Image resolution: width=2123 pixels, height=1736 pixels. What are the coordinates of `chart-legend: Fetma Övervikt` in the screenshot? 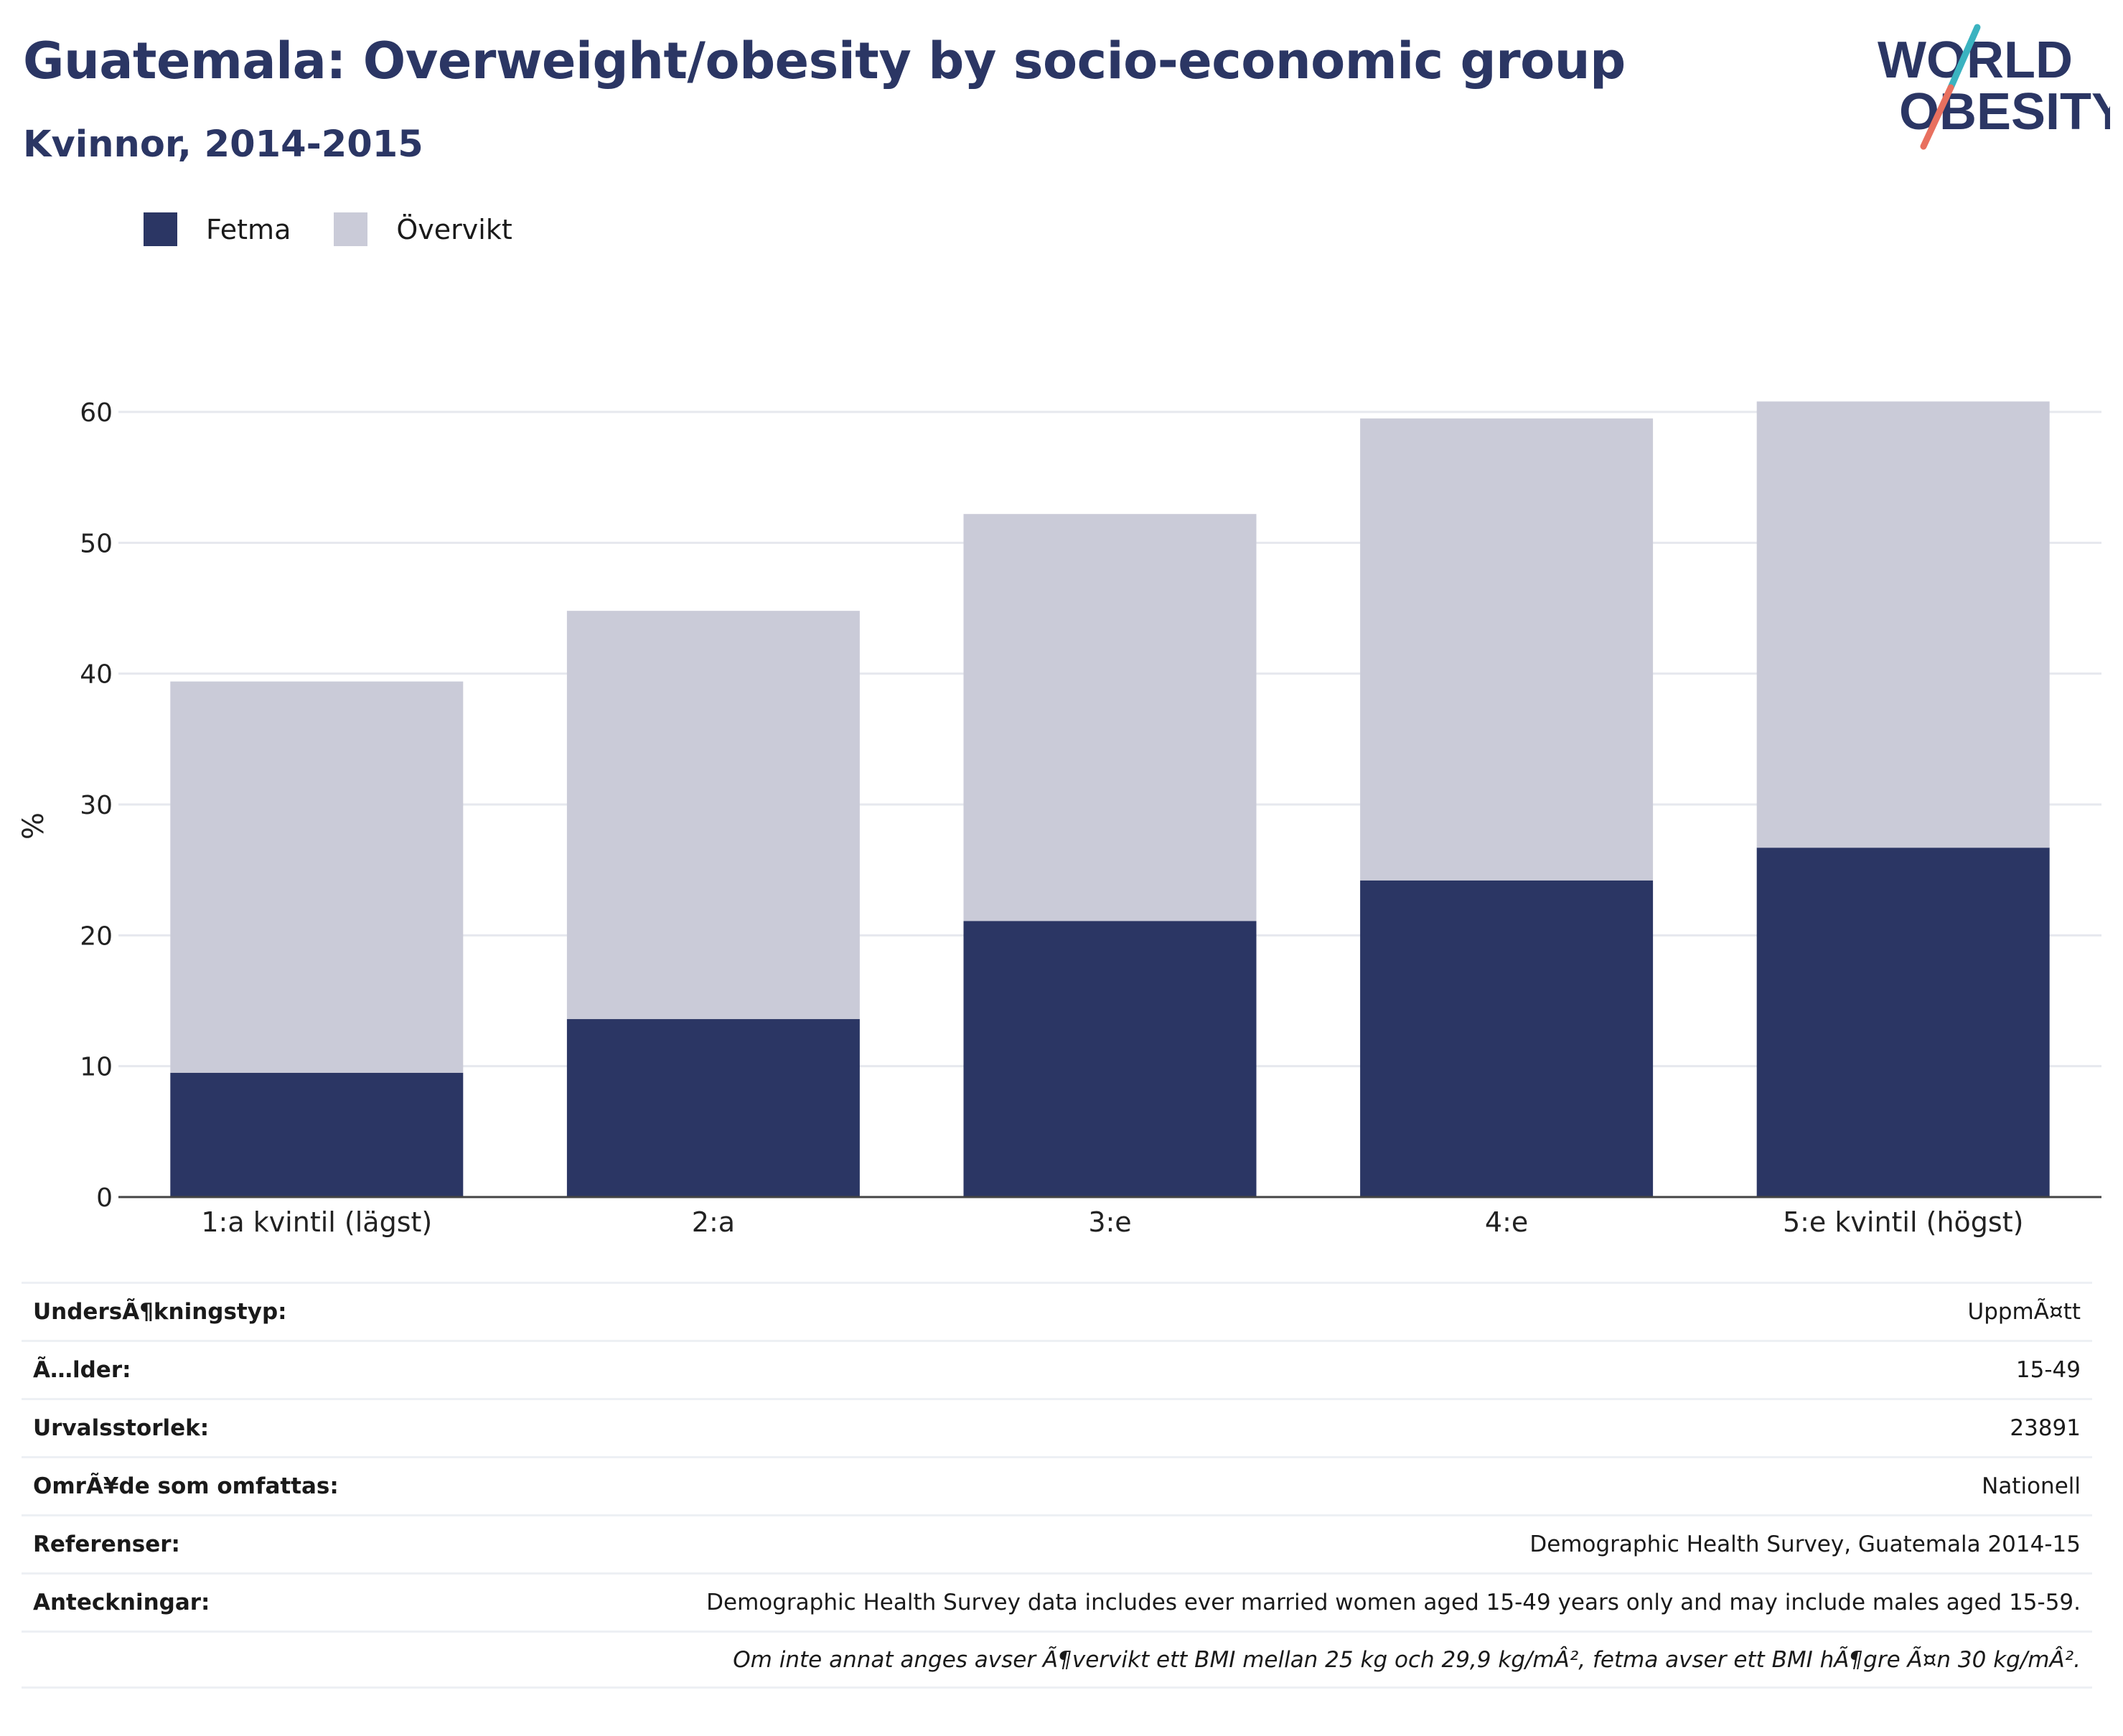 It's located at (350, 229).